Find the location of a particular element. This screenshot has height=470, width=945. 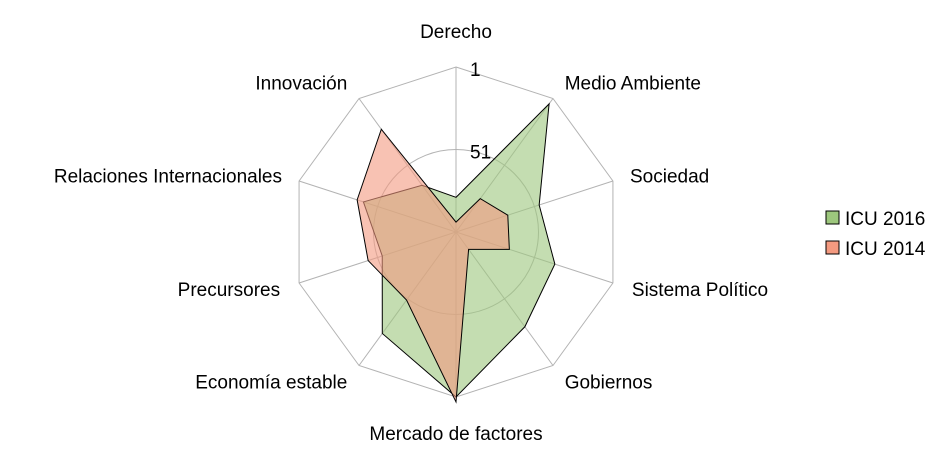

radar-series is located at coordinates (456, 253).